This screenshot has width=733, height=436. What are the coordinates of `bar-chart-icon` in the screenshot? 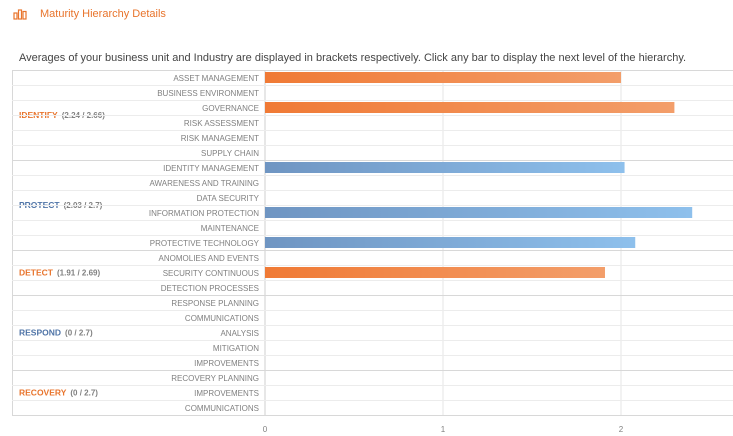 It's located at (20, 14).